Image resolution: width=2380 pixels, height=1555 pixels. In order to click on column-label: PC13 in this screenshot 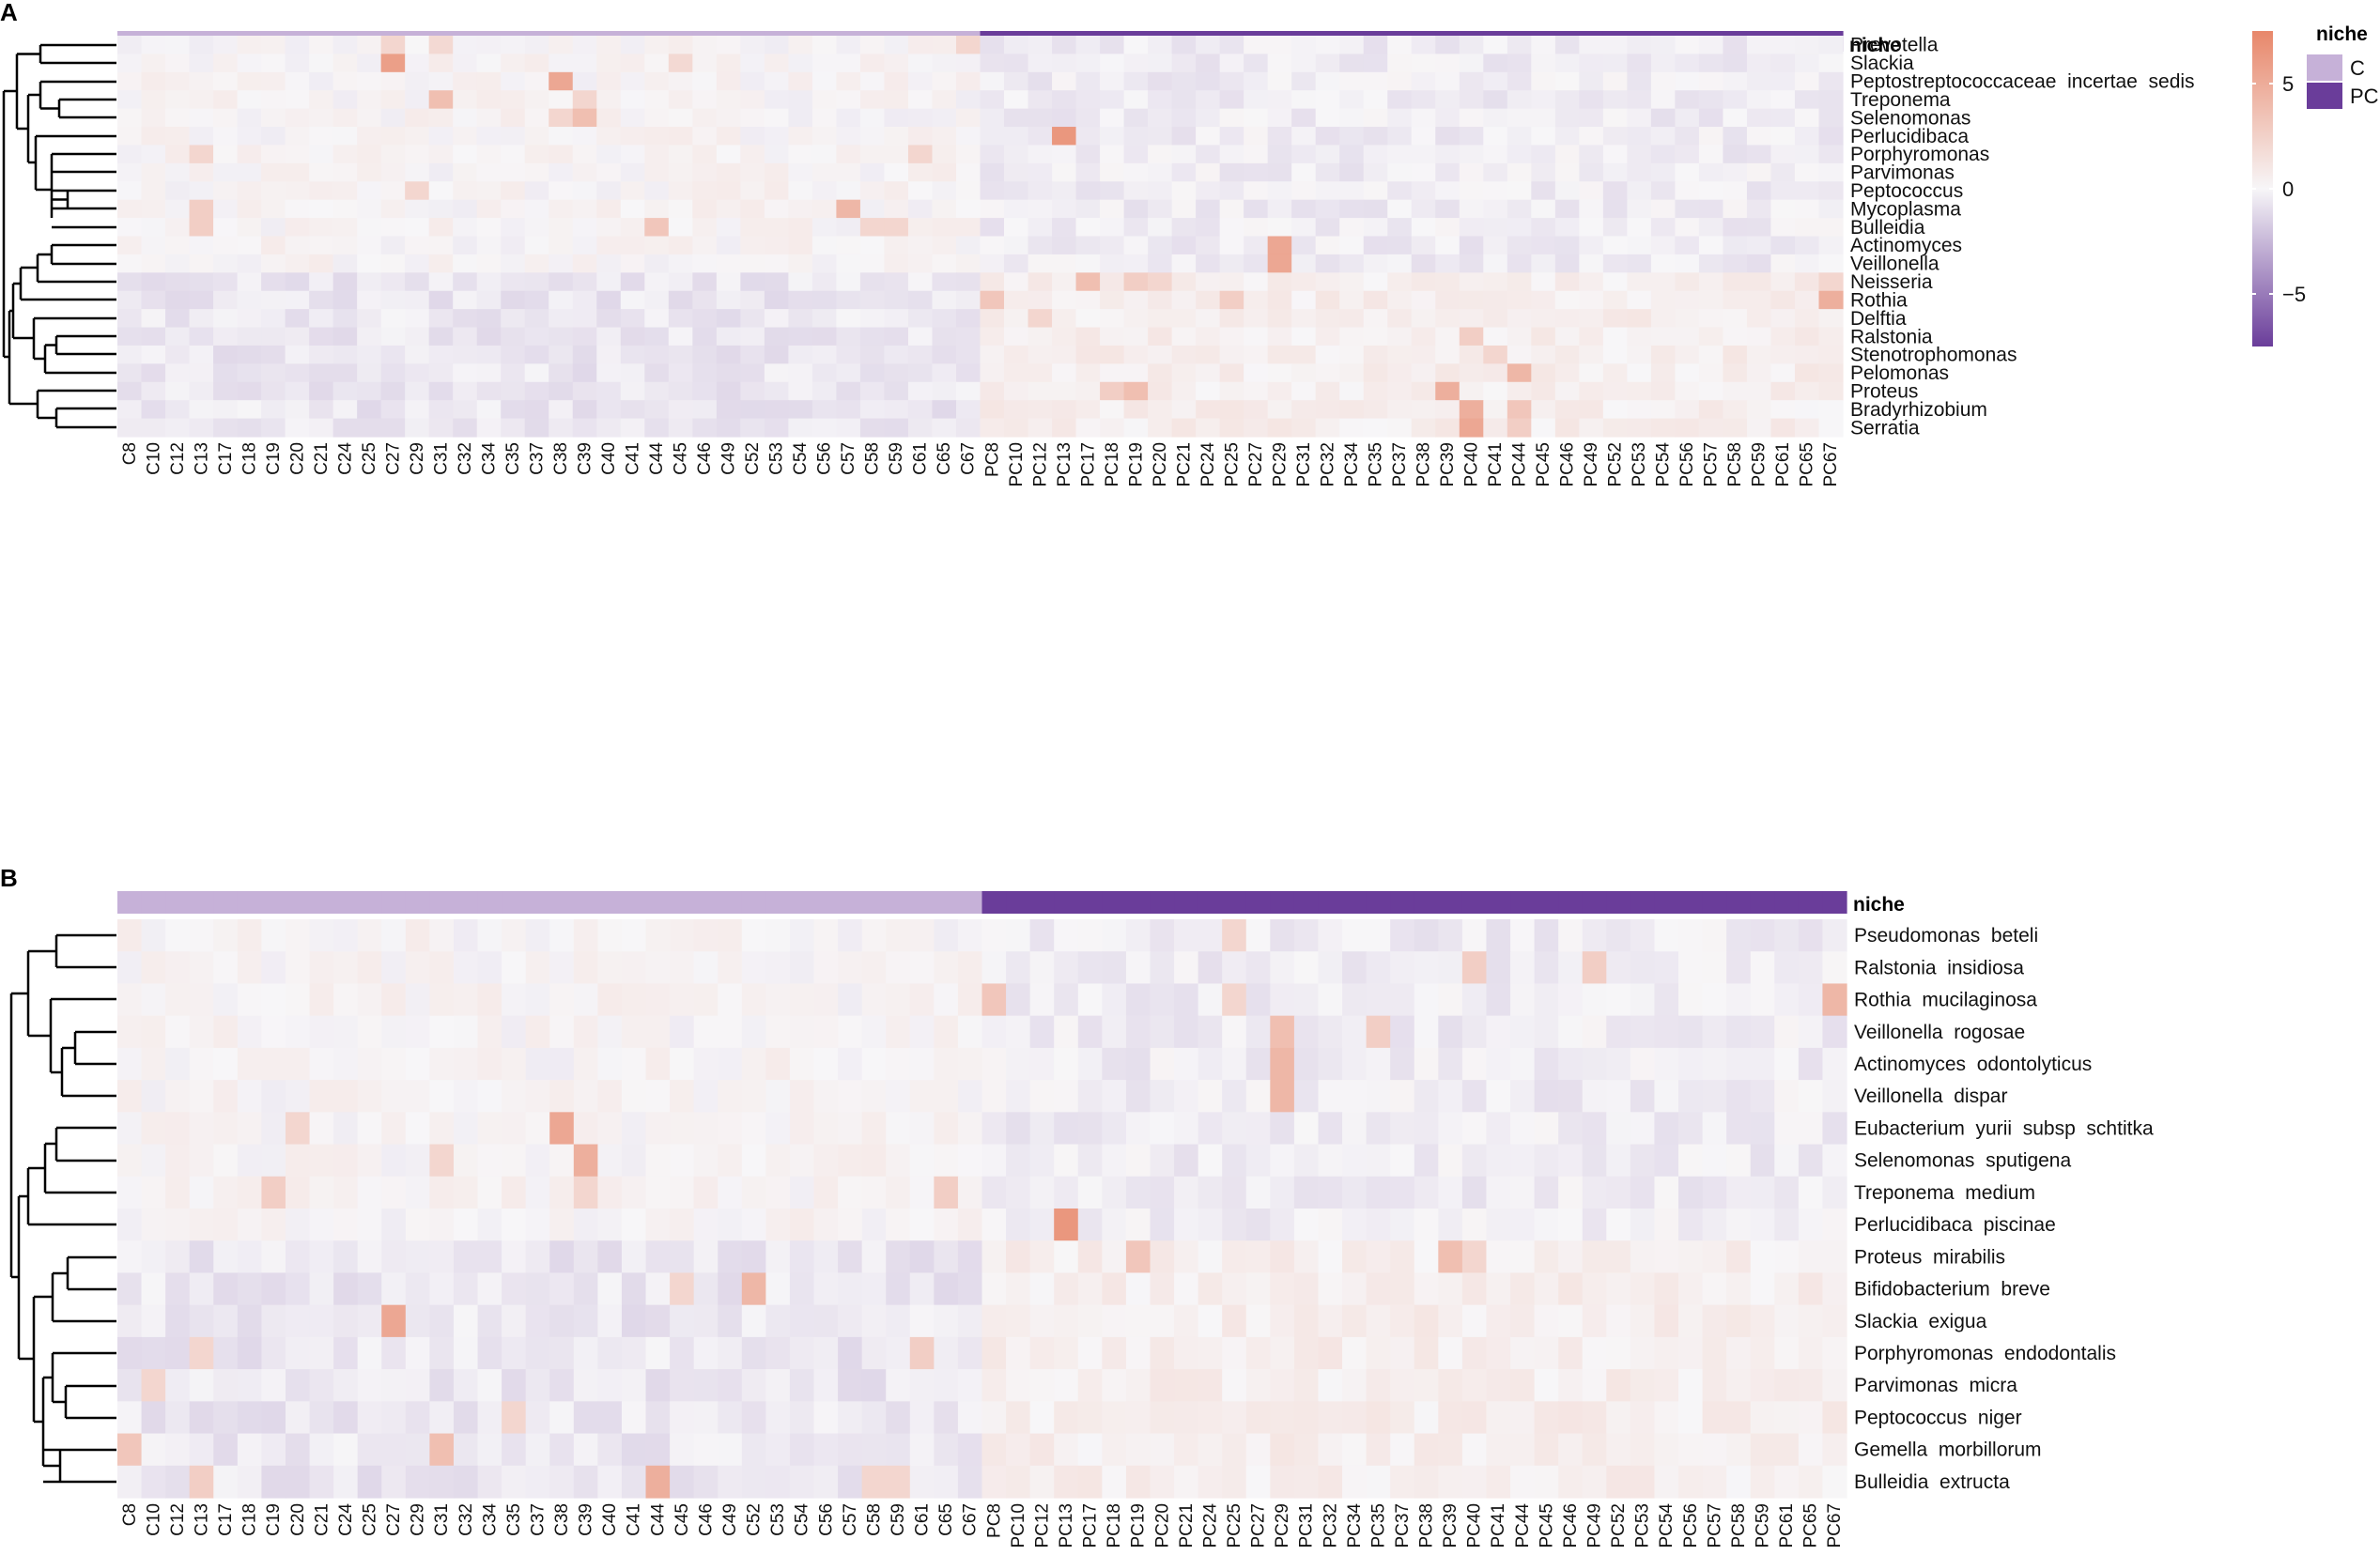, I will do `click(1064, 464)`.